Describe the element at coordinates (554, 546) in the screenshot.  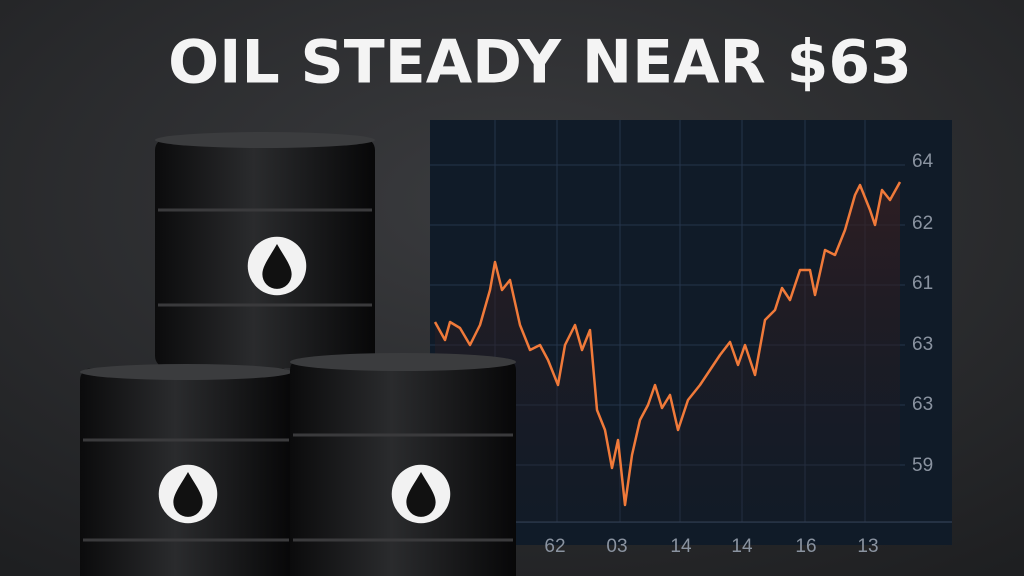
I see `x-label: 62` at that location.